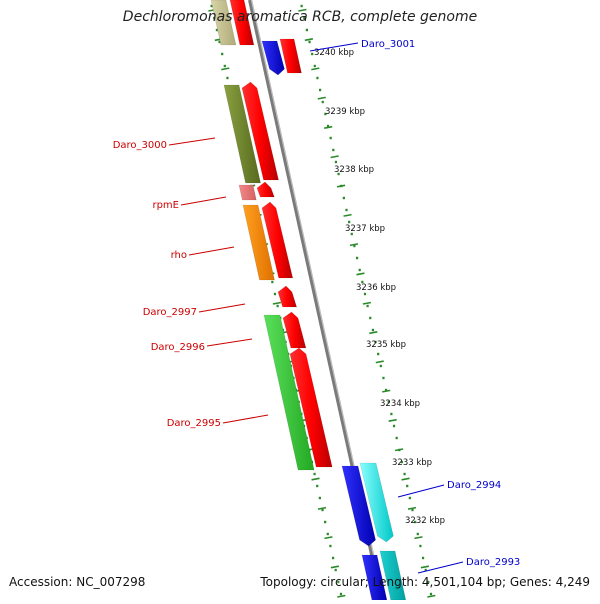 The width and height of the screenshot is (600, 604). What do you see at coordinates (425, 521) in the screenshot?
I see `scale-label: 3232 kbp` at bounding box center [425, 521].